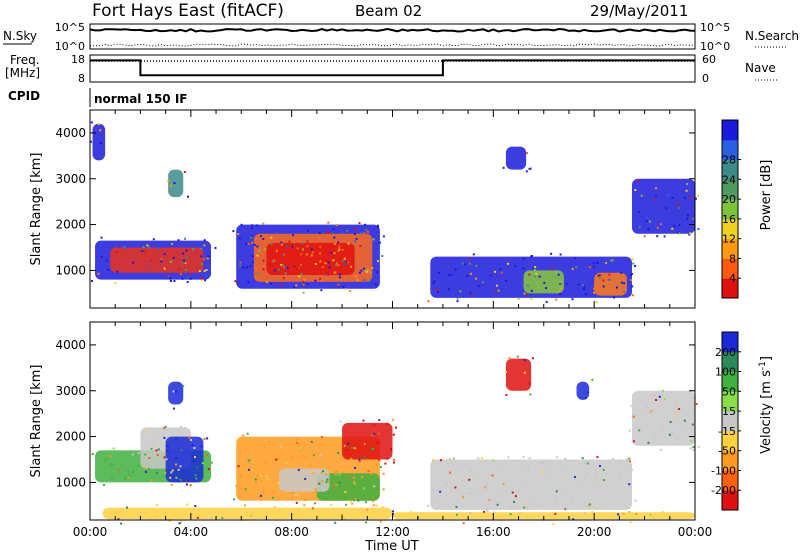 The image size is (800, 554). Describe the element at coordinates (24, 96) in the screenshot. I see `cpid-label: CPID` at that location.